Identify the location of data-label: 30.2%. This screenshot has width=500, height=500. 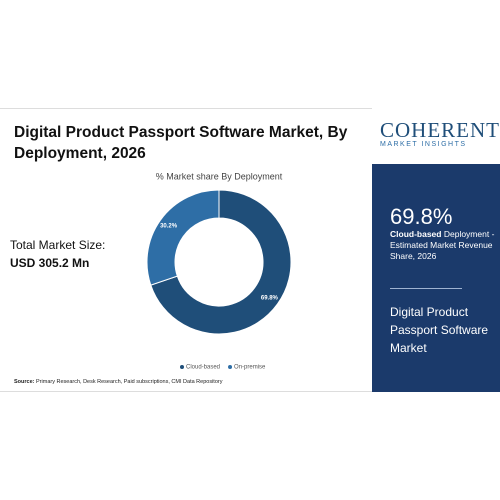
(169, 226).